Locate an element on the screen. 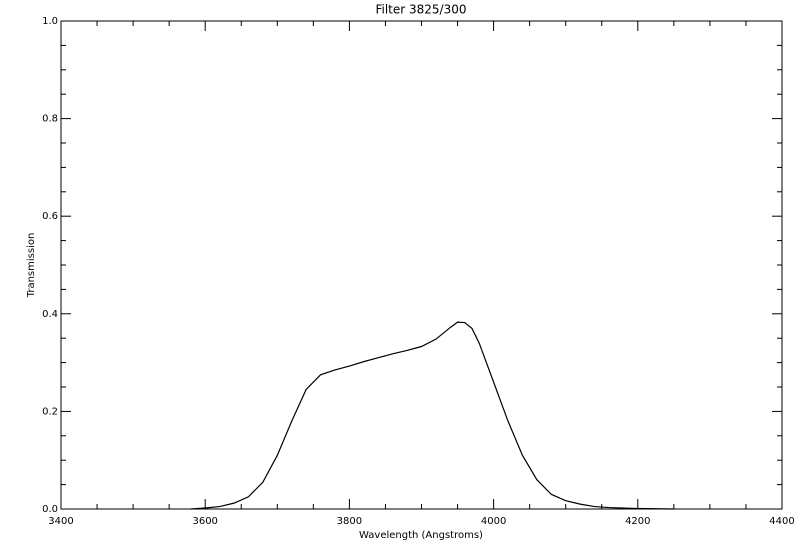 The image size is (800, 550). y-tick-label: 0.2 is located at coordinates (50, 411).